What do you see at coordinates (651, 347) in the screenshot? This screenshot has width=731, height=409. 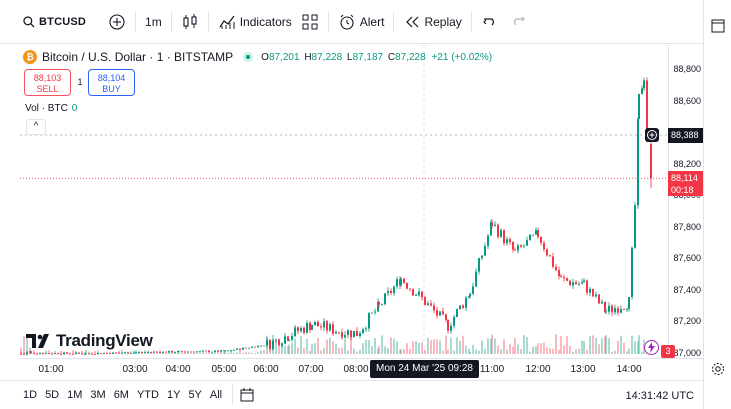 I see `news-flash-icon` at bounding box center [651, 347].